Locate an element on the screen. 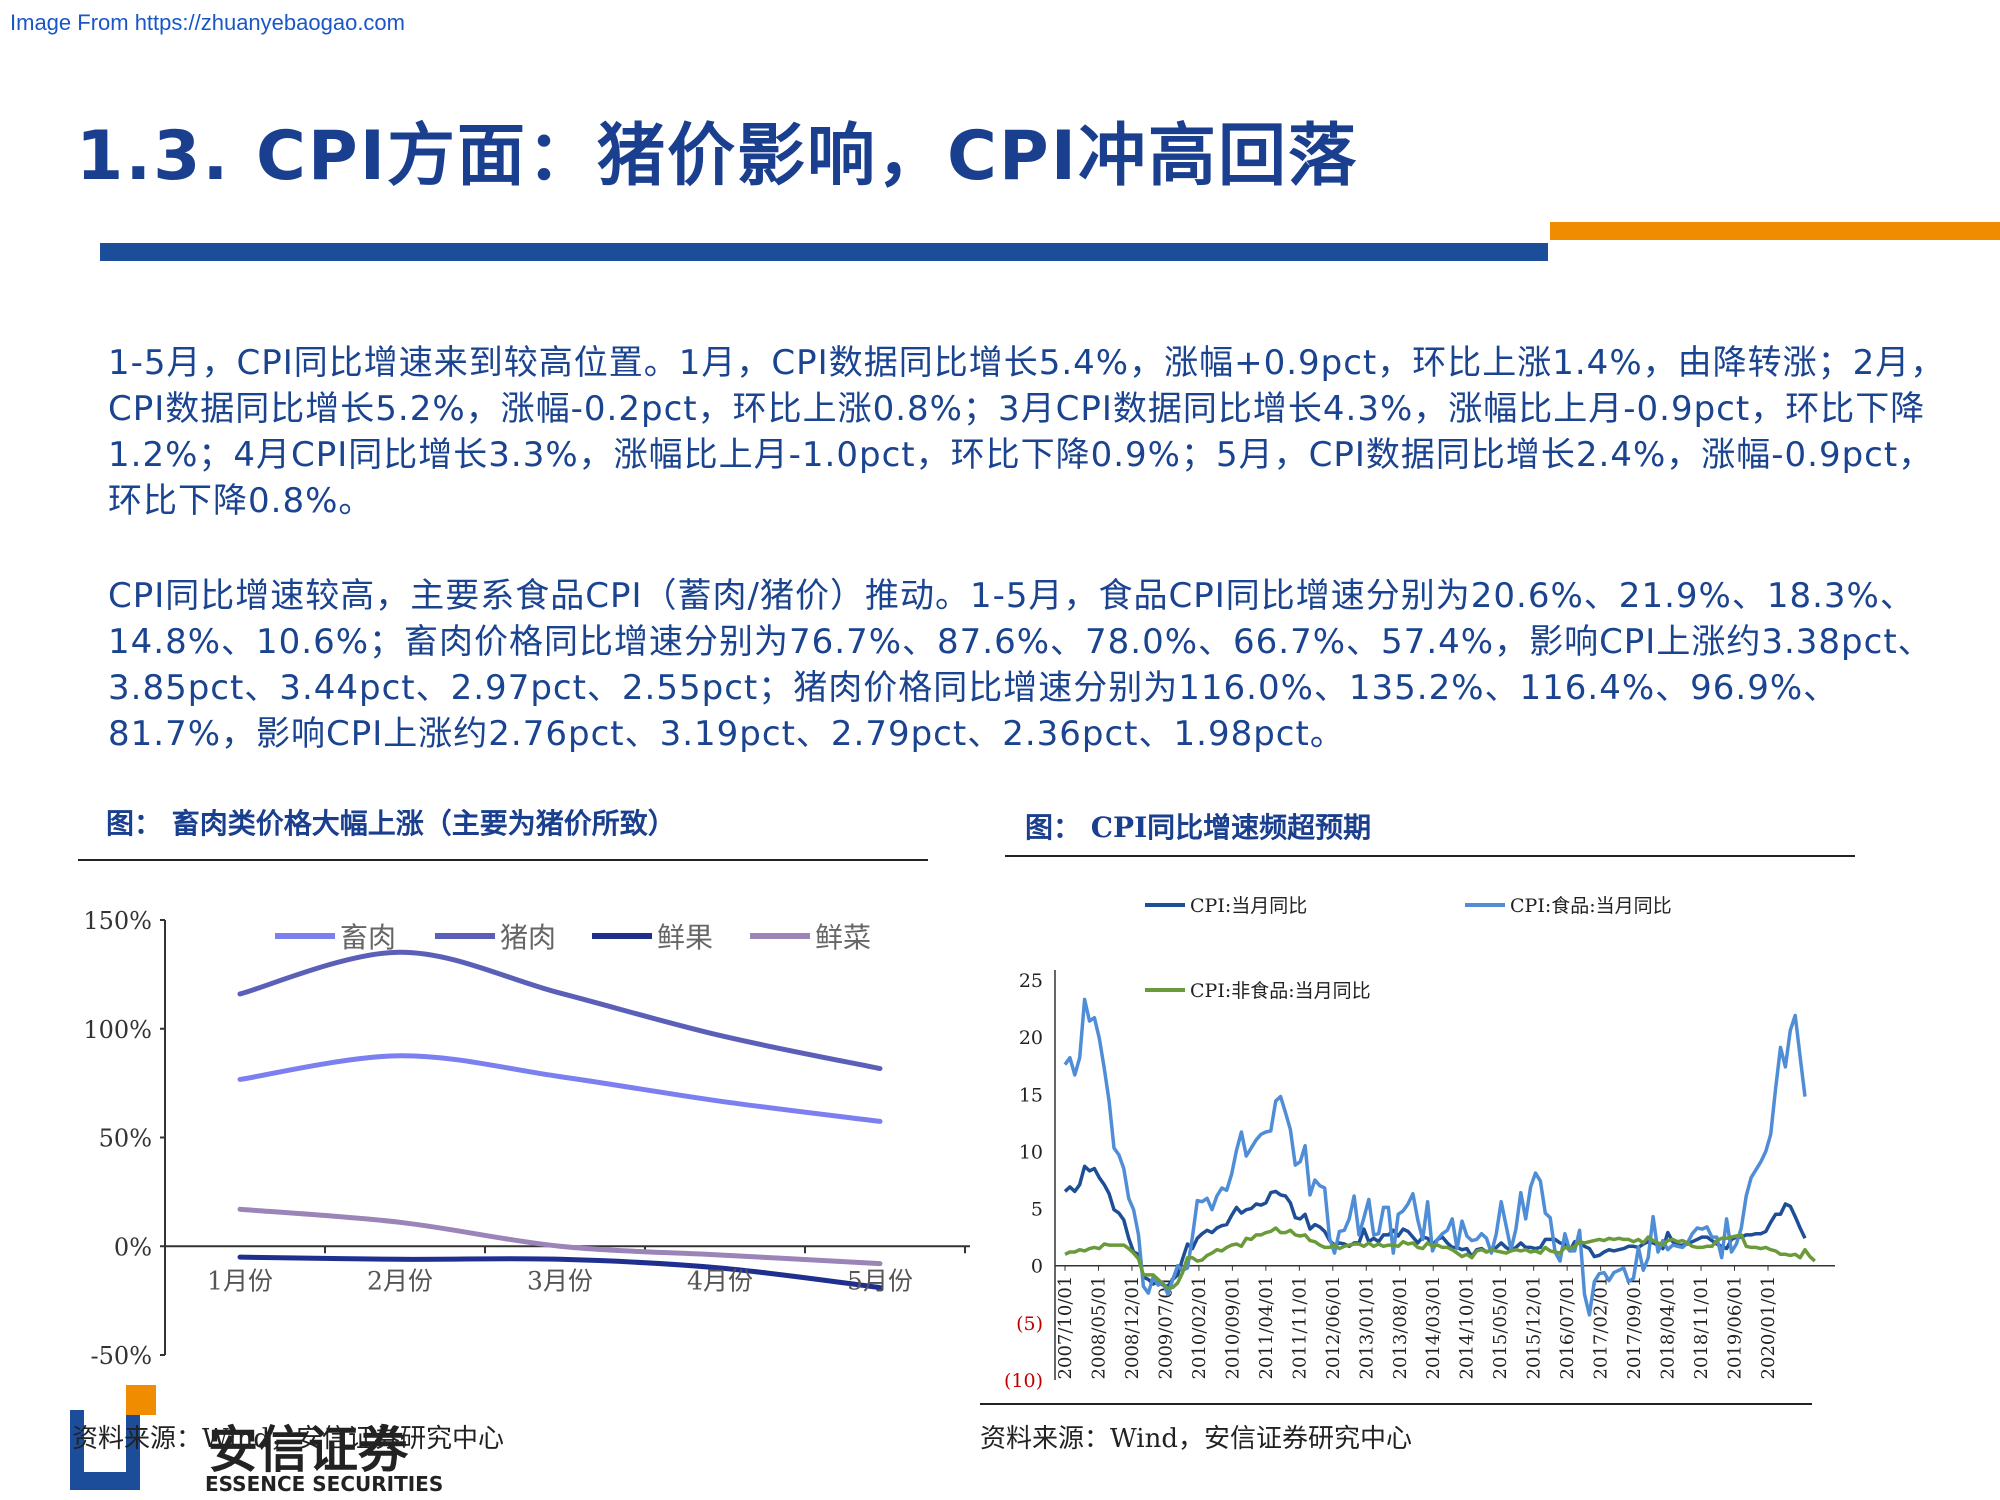  x-tick-label: 2014/03/01 is located at coordinates (1433, 1328).